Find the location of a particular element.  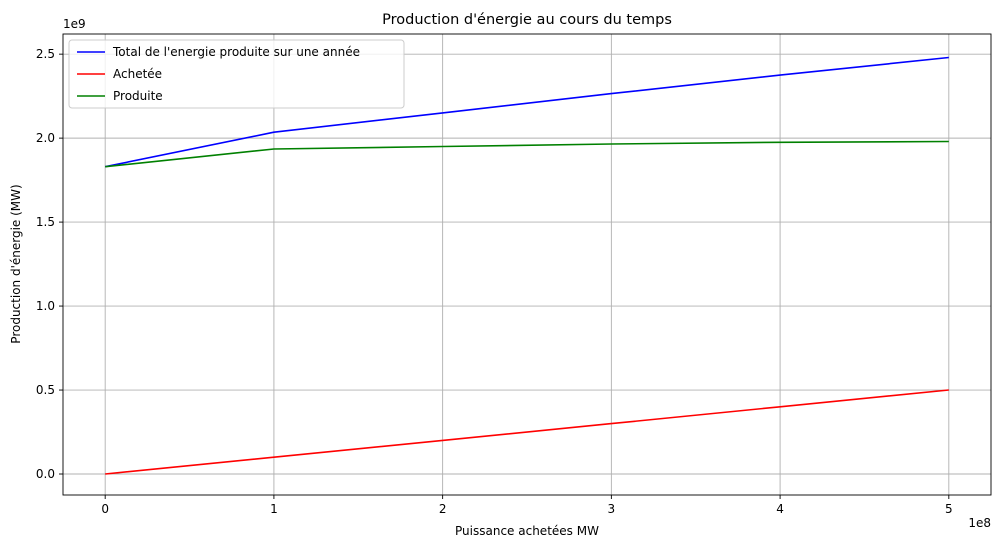

x-tick-label: 5 is located at coordinates (949, 509).